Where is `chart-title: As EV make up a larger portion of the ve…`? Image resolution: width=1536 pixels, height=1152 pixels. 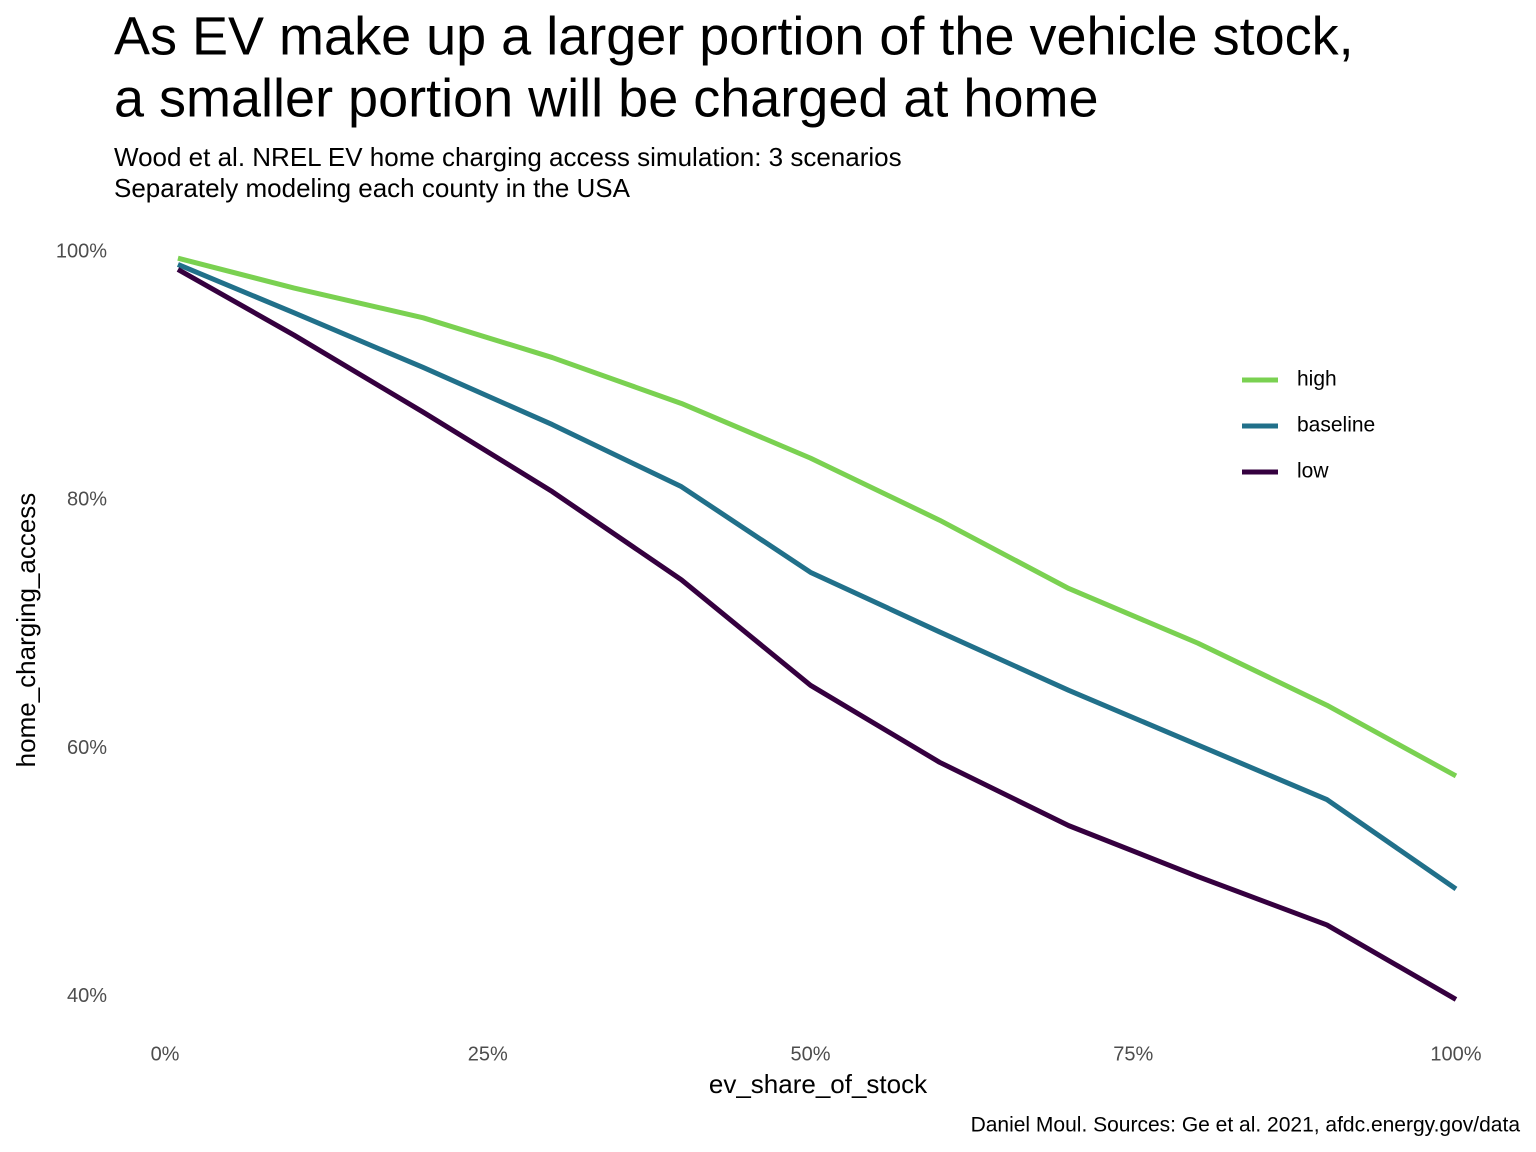 chart-title: As EV make up a larger portion of the ve… is located at coordinates (734, 36).